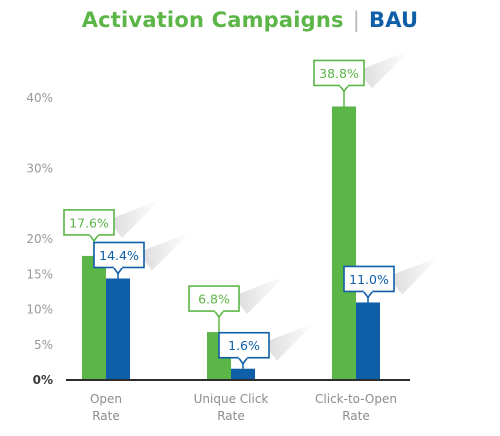  What do you see at coordinates (369, 279) in the screenshot?
I see `data-label: 11.0%` at bounding box center [369, 279].